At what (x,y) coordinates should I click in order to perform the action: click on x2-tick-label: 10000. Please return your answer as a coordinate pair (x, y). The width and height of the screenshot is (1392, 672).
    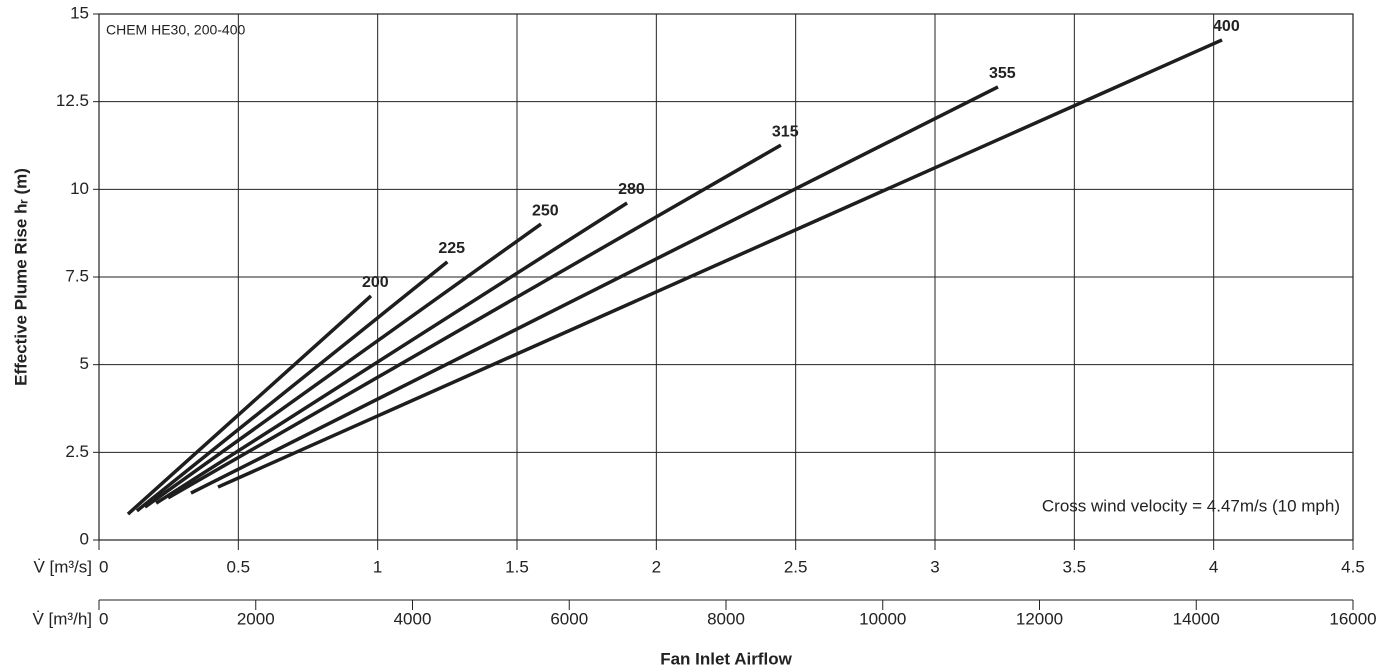
    Looking at the image, I should click on (882, 618).